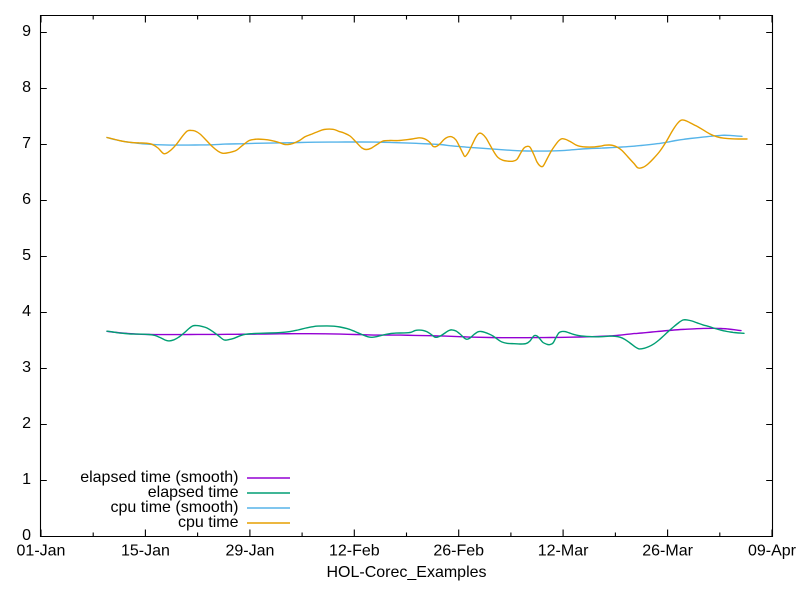  What do you see at coordinates (174, 507) in the screenshot?
I see `svg-text: cpu time (smooth)` at bounding box center [174, 507].